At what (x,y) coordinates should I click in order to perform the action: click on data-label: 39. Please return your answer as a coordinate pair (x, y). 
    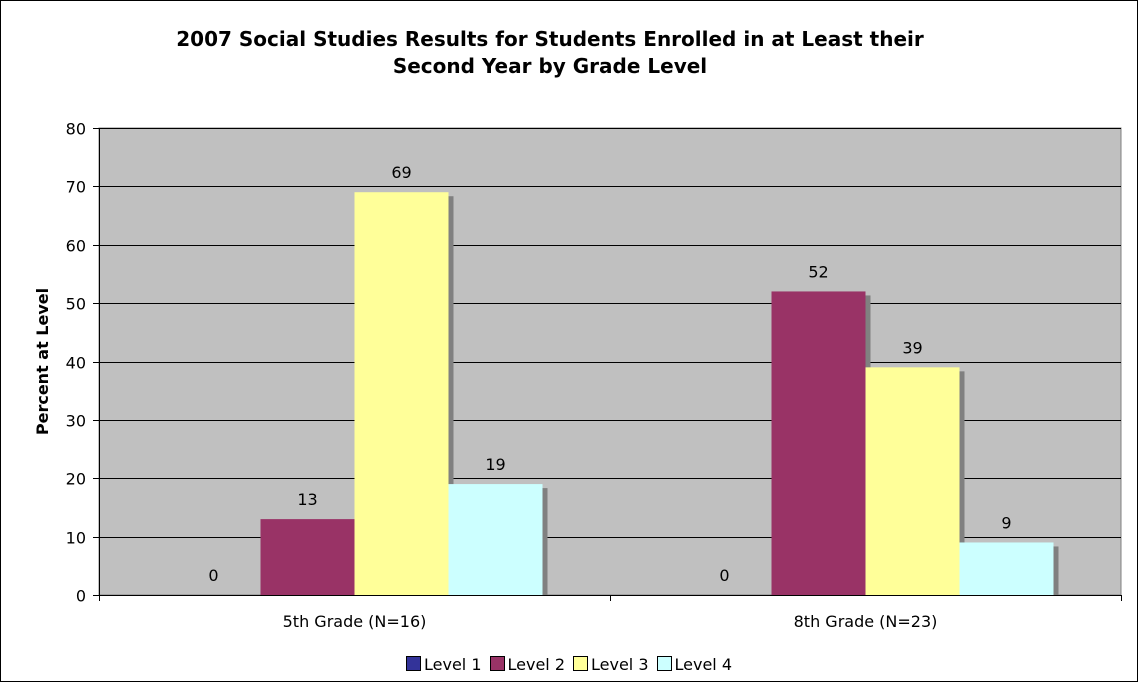
    Looking at the image, I should click on (912, 347).